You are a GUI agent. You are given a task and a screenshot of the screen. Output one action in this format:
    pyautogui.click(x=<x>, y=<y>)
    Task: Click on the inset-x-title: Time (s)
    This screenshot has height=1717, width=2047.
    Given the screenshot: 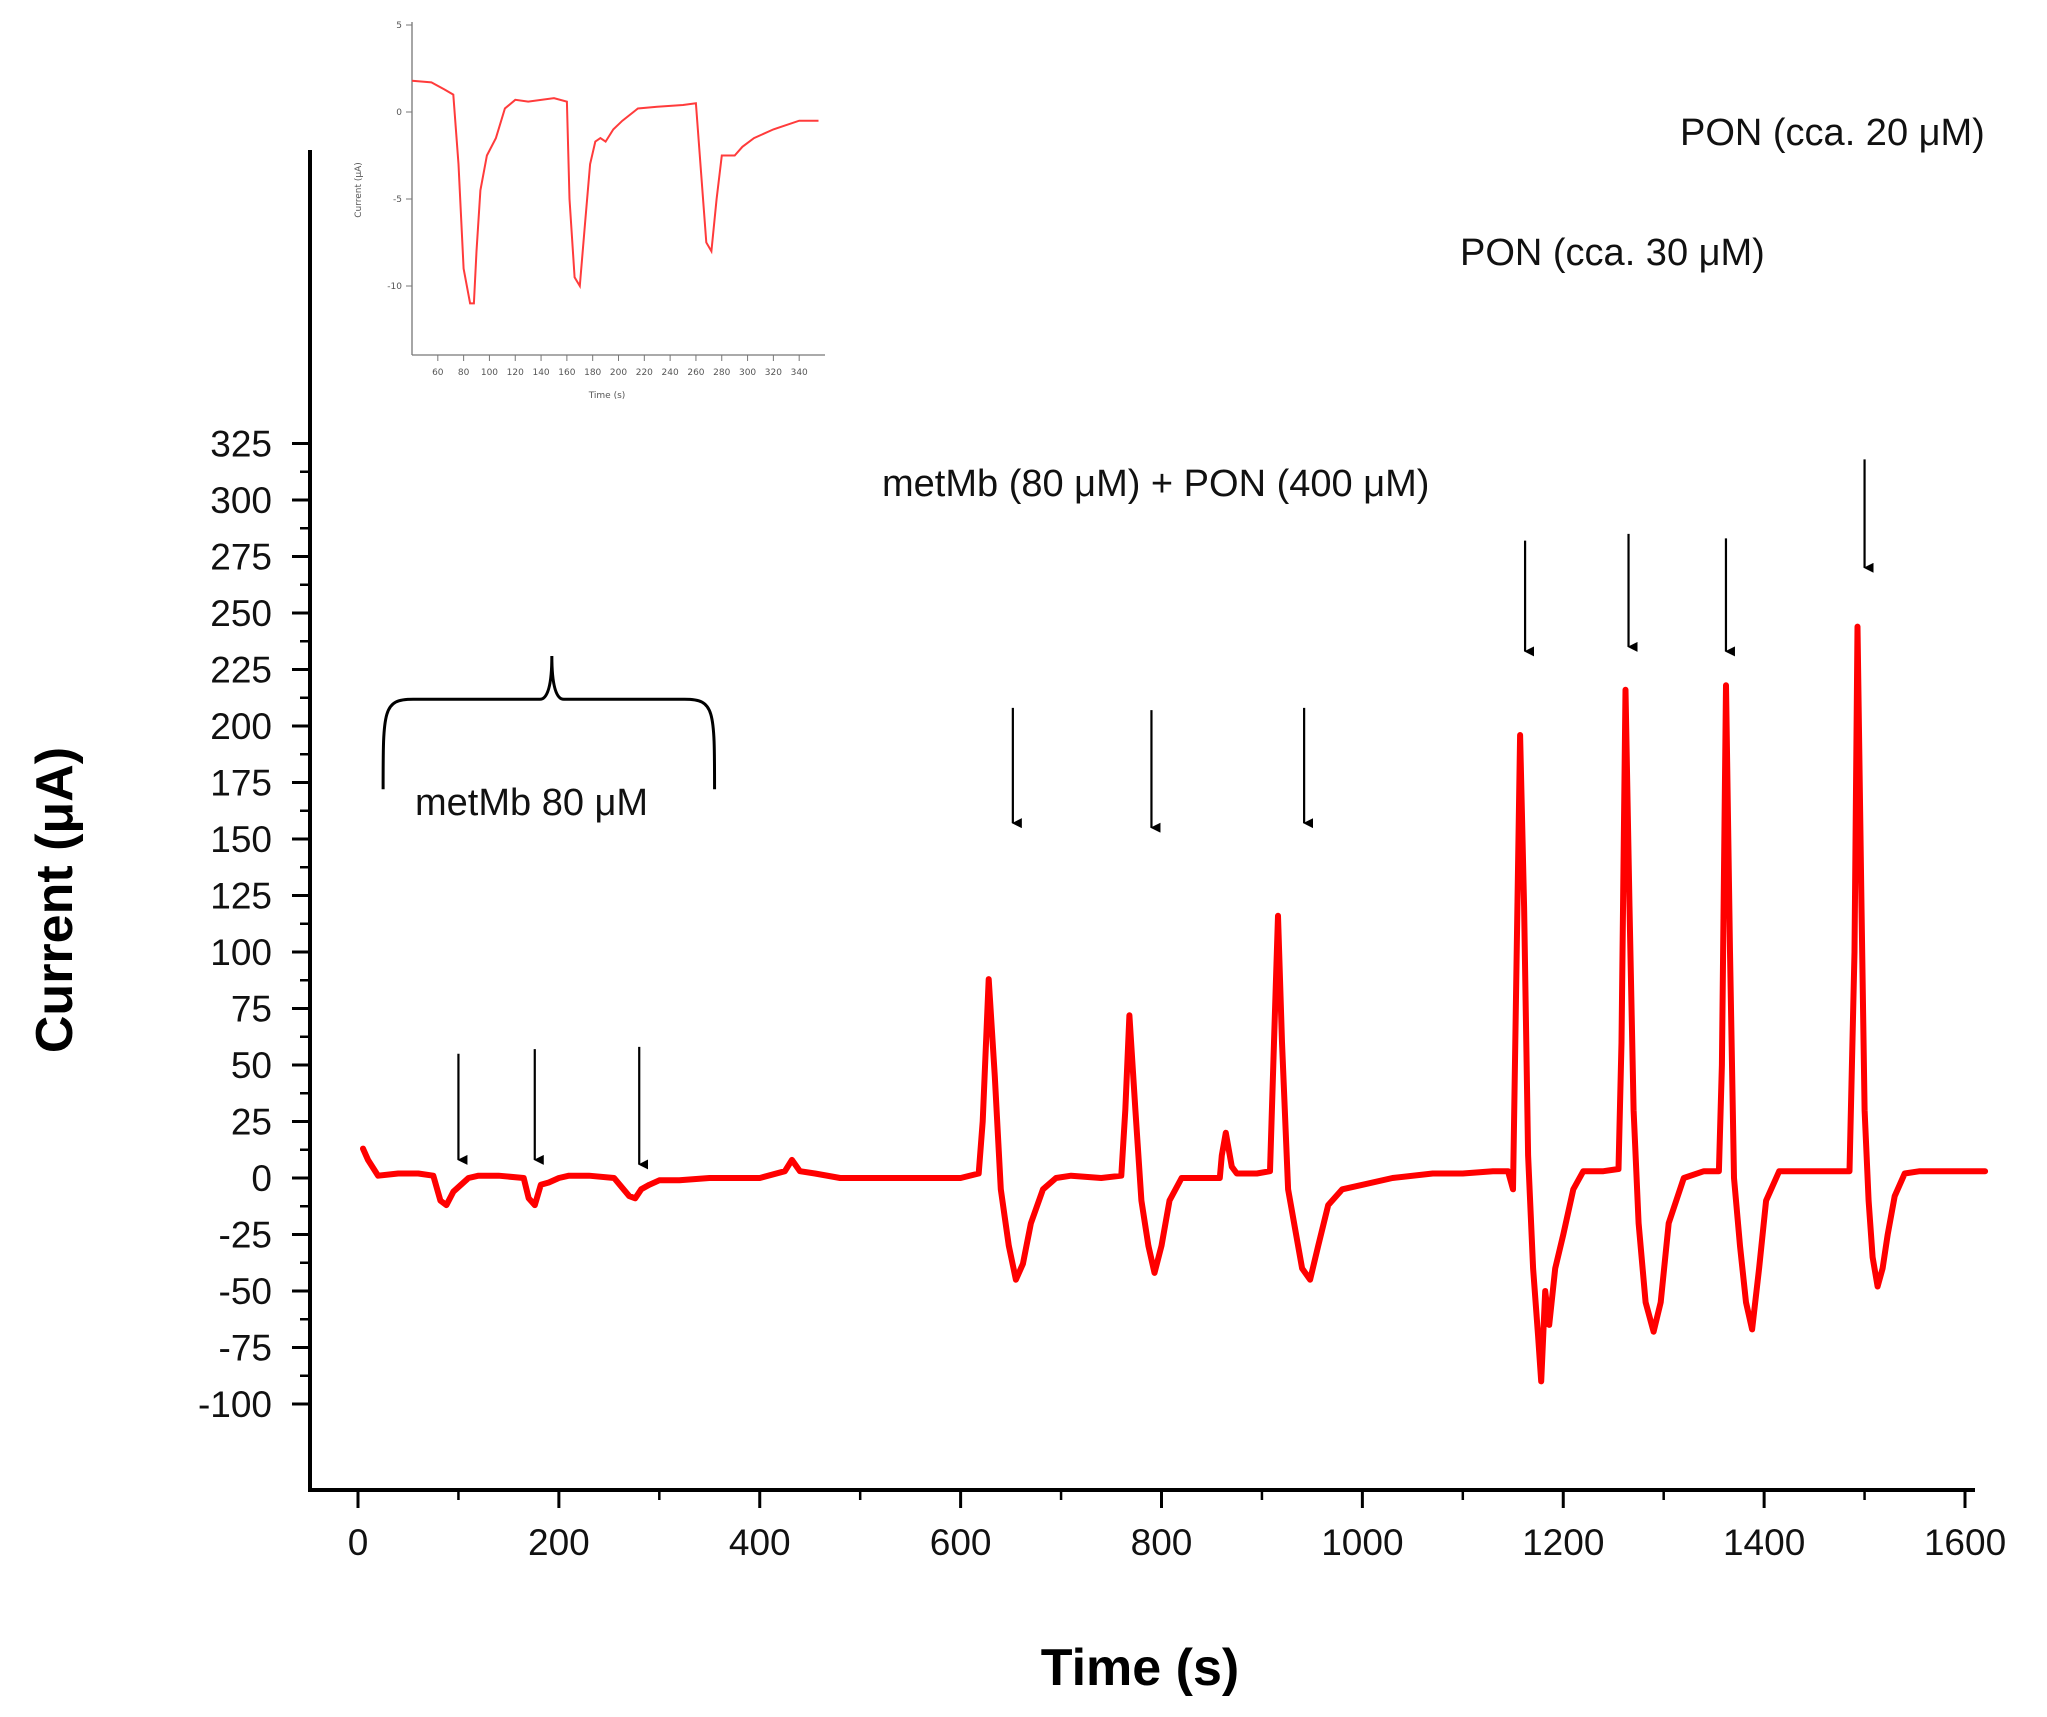 What is the action you would take?
    pyautogui.click(x=607, y=396)
    